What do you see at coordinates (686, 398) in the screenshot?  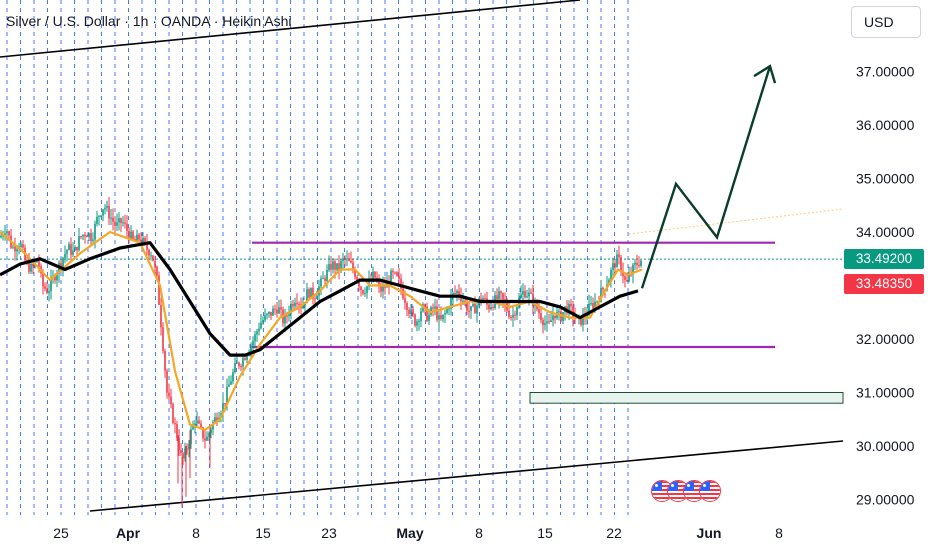 I see `range-box` at bounding box center [686, 398].